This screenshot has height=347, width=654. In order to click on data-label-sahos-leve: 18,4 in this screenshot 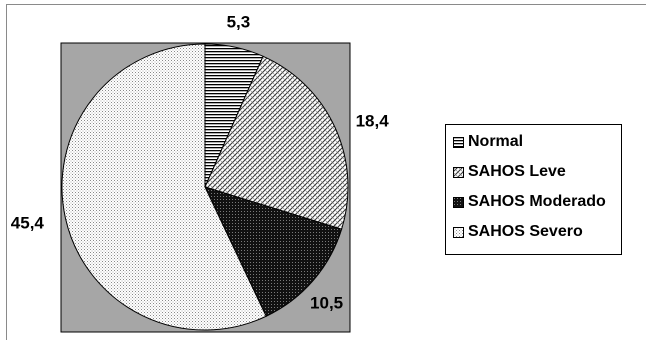, I will do `click(373, 120)`.